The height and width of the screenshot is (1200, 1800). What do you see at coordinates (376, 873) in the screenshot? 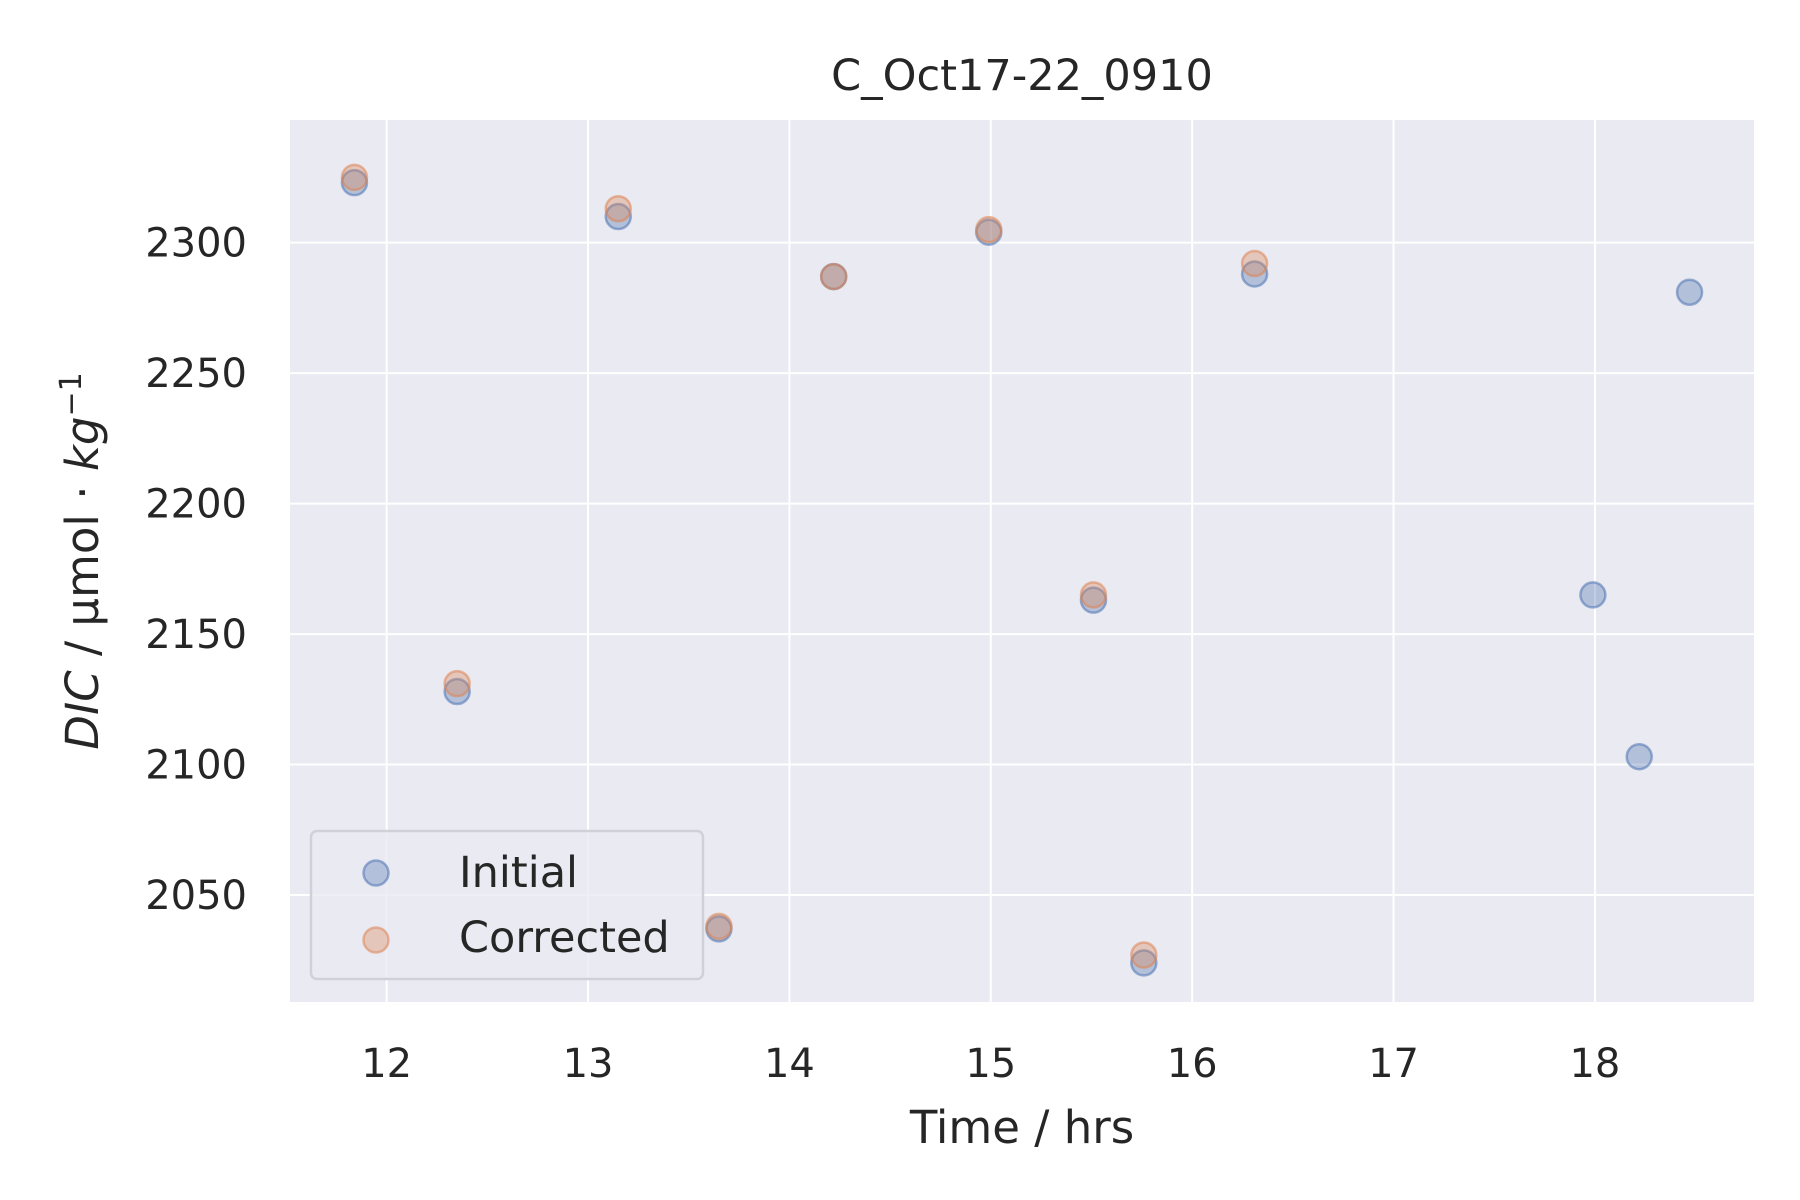
I see `legend-marker-initial` at bounding box center [376, 873].